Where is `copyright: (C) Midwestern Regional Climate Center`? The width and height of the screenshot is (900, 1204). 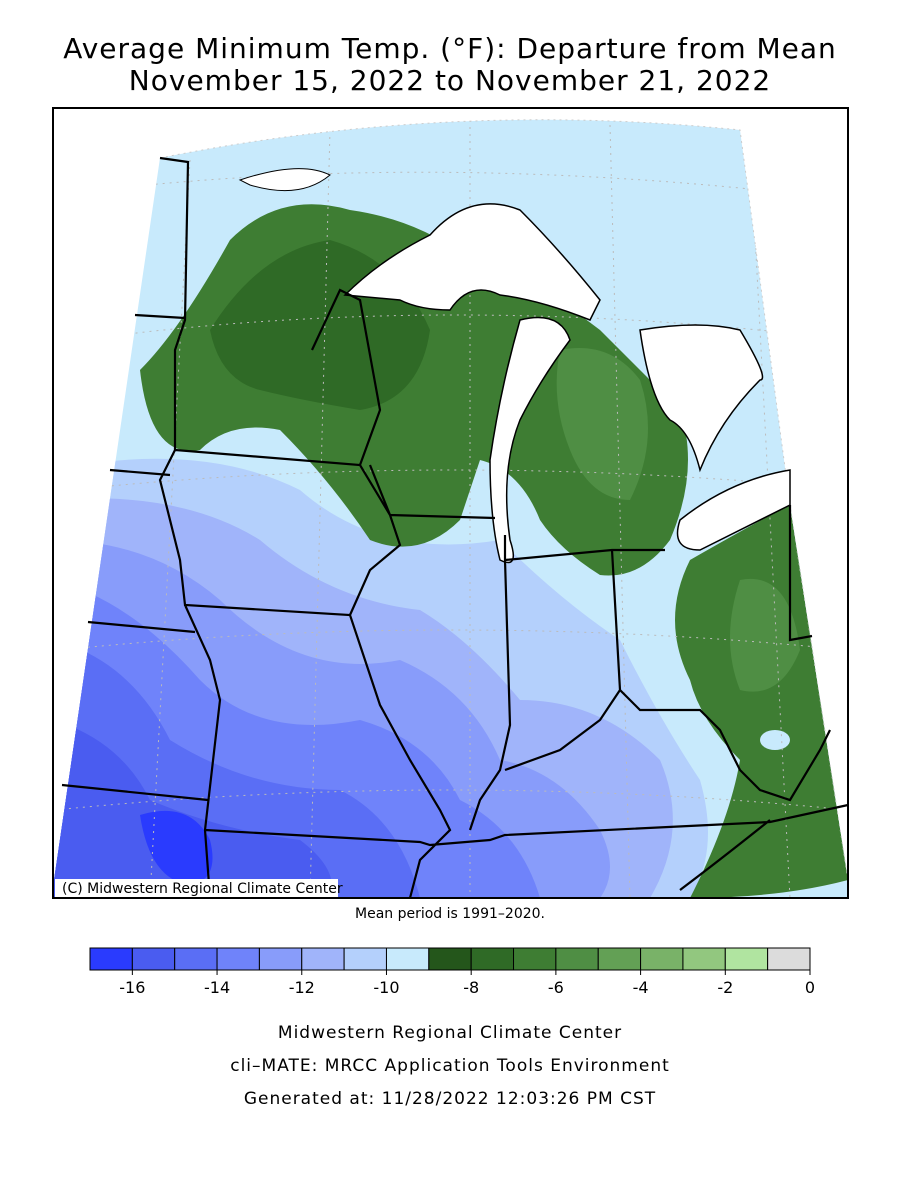
copyright: (C) Midwestern Regional Climate Center is located at coordinates (202, 889).